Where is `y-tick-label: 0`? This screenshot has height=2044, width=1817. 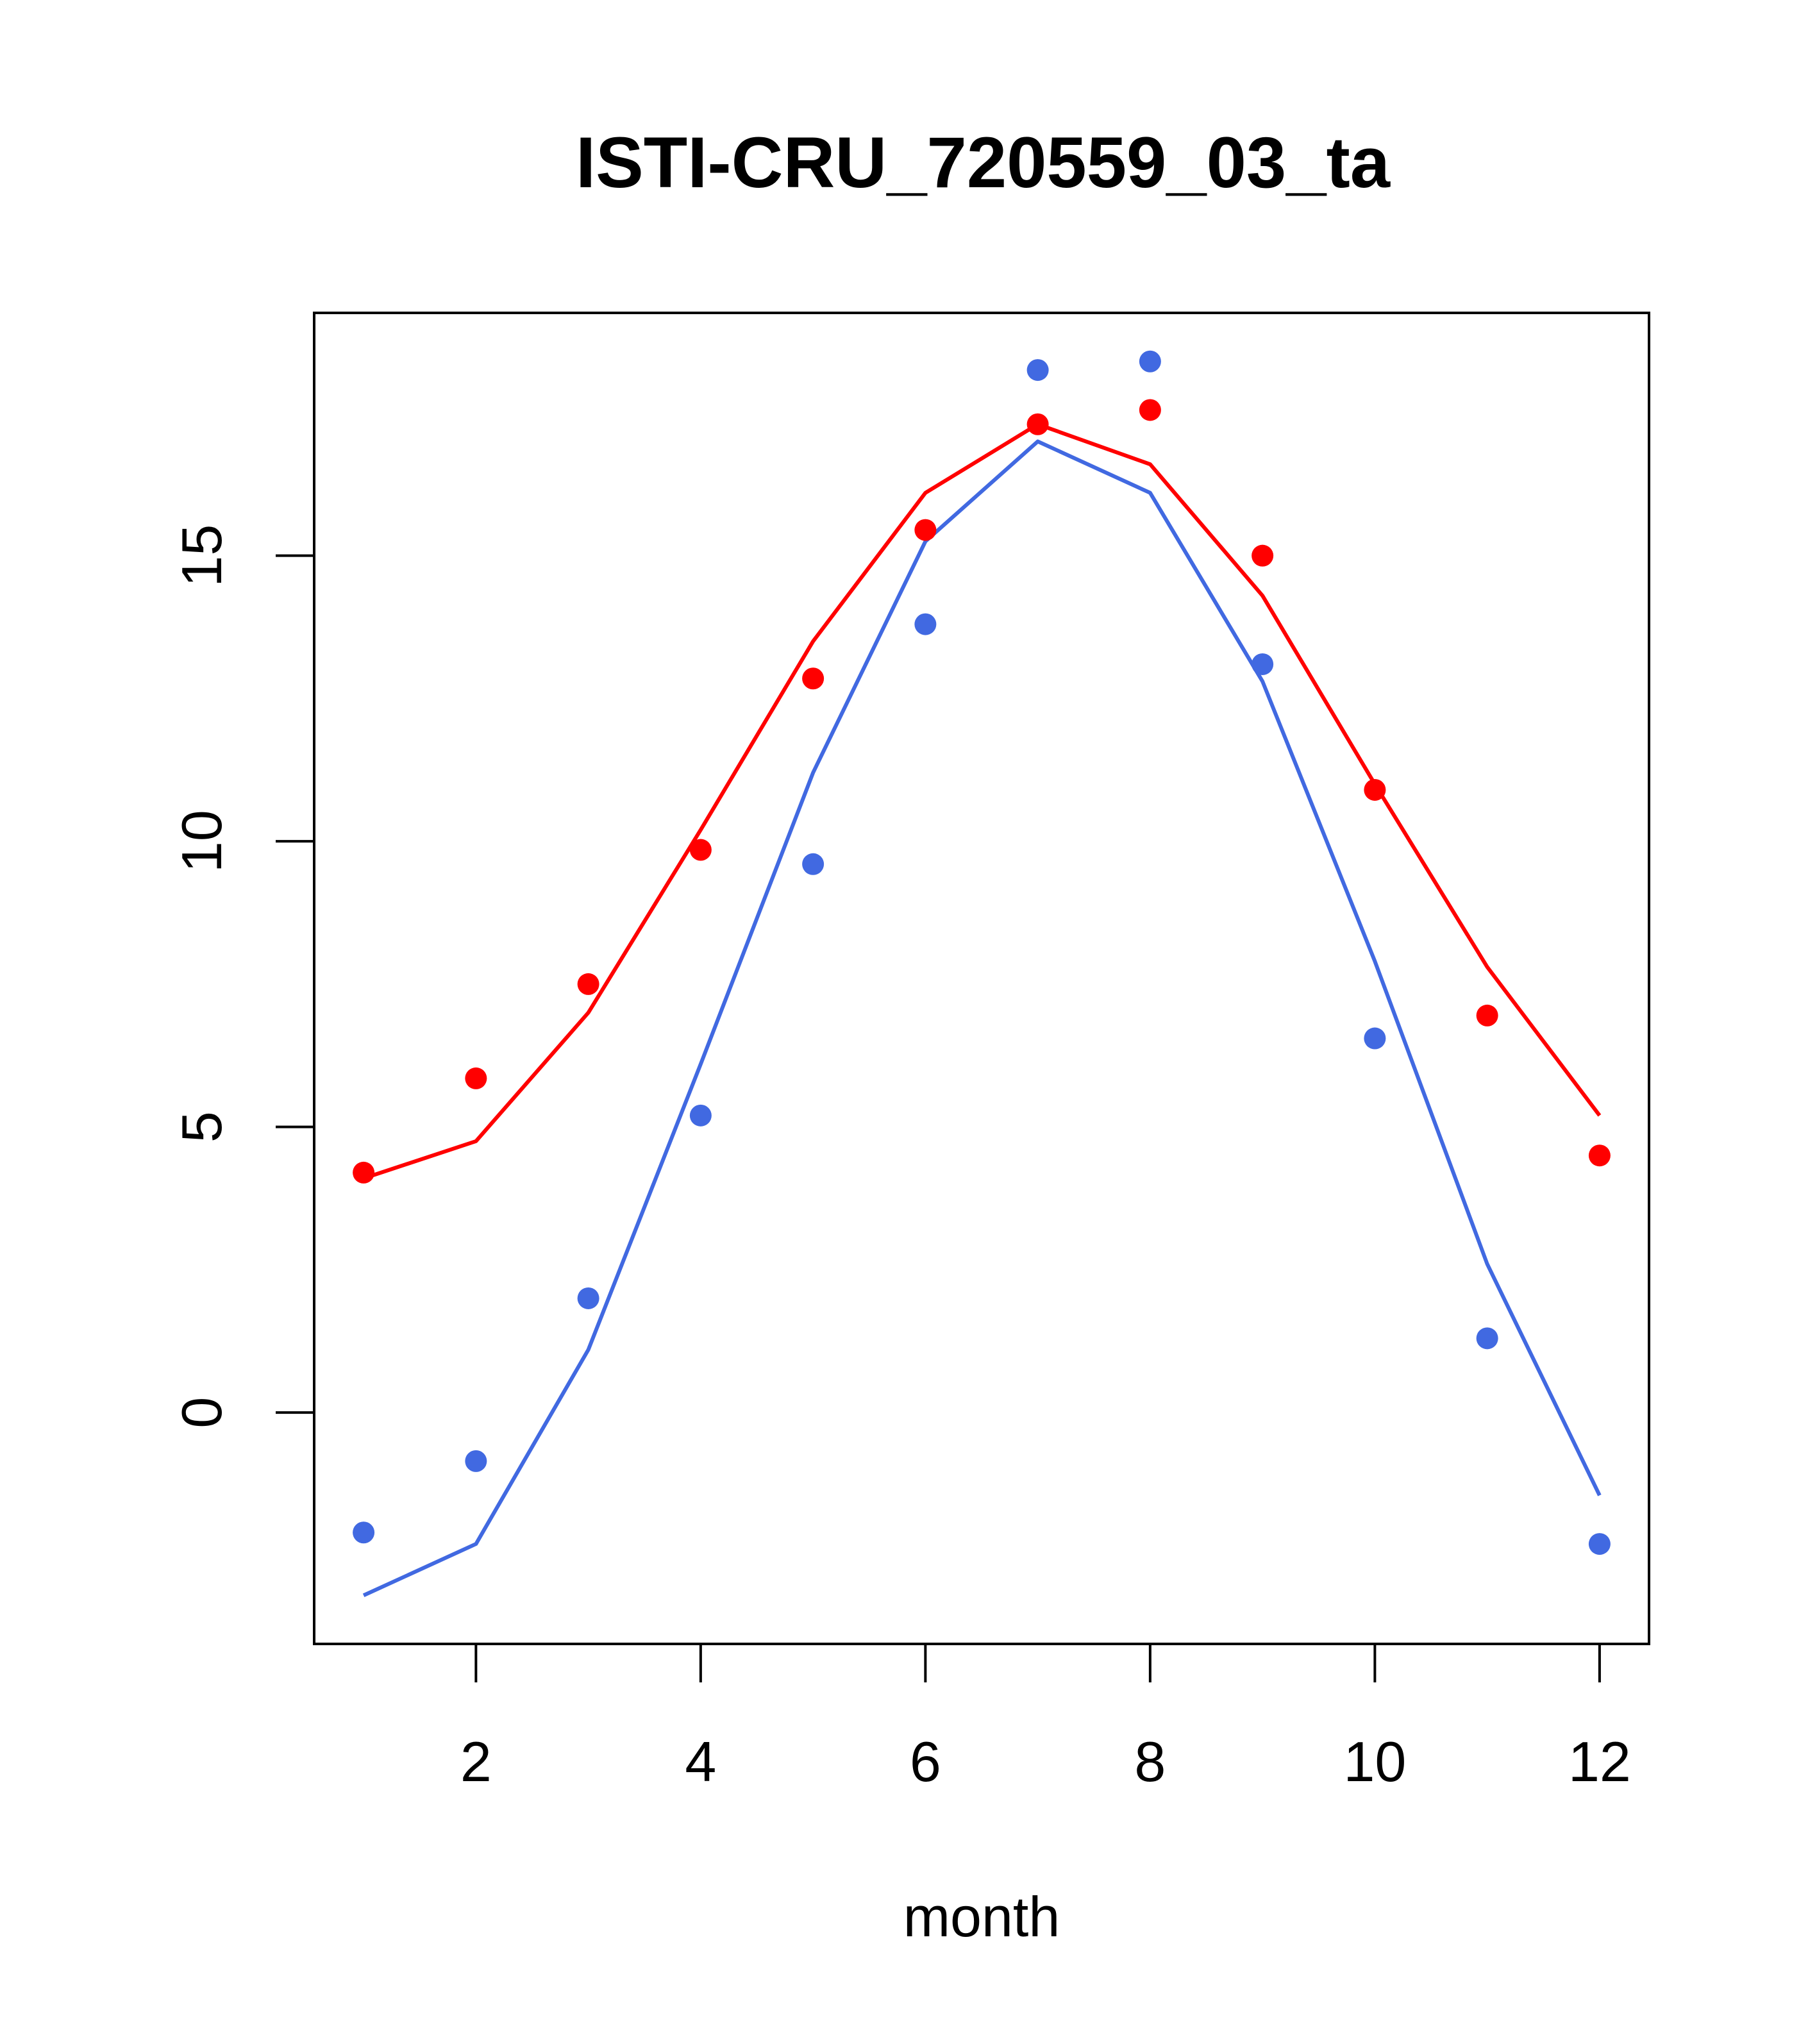
y-tick-label: 0 is located at coordinates (201, 1412).